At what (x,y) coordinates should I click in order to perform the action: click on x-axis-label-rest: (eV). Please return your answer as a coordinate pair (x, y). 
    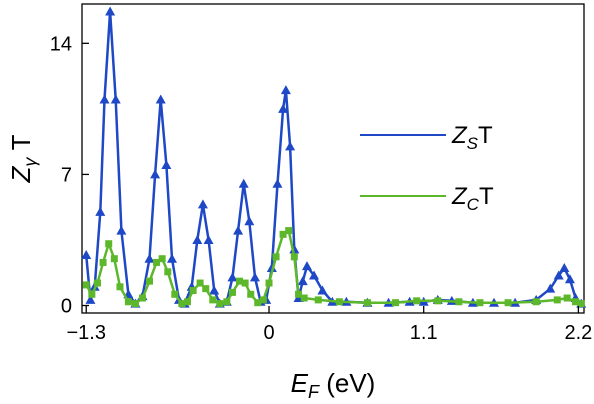
    Looking at the image, I should click on (347, 383).